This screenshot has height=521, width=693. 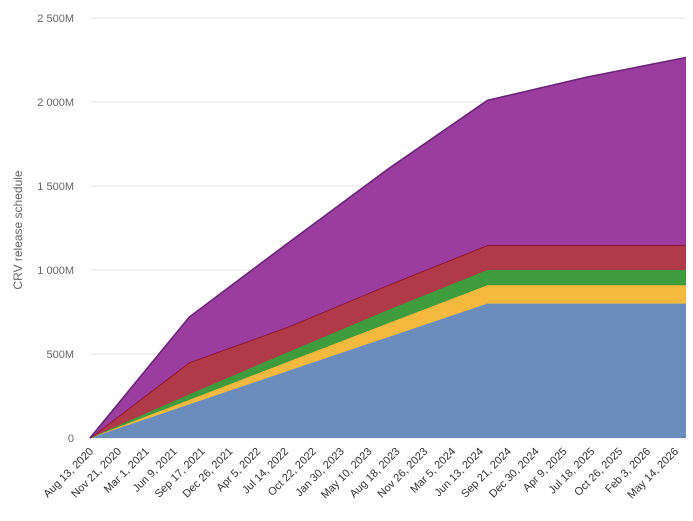 What do you see at coordinates (55, 103) in the screenshot?
I see `y-tick-label: 2 000M` at bounding box center [55, 103].